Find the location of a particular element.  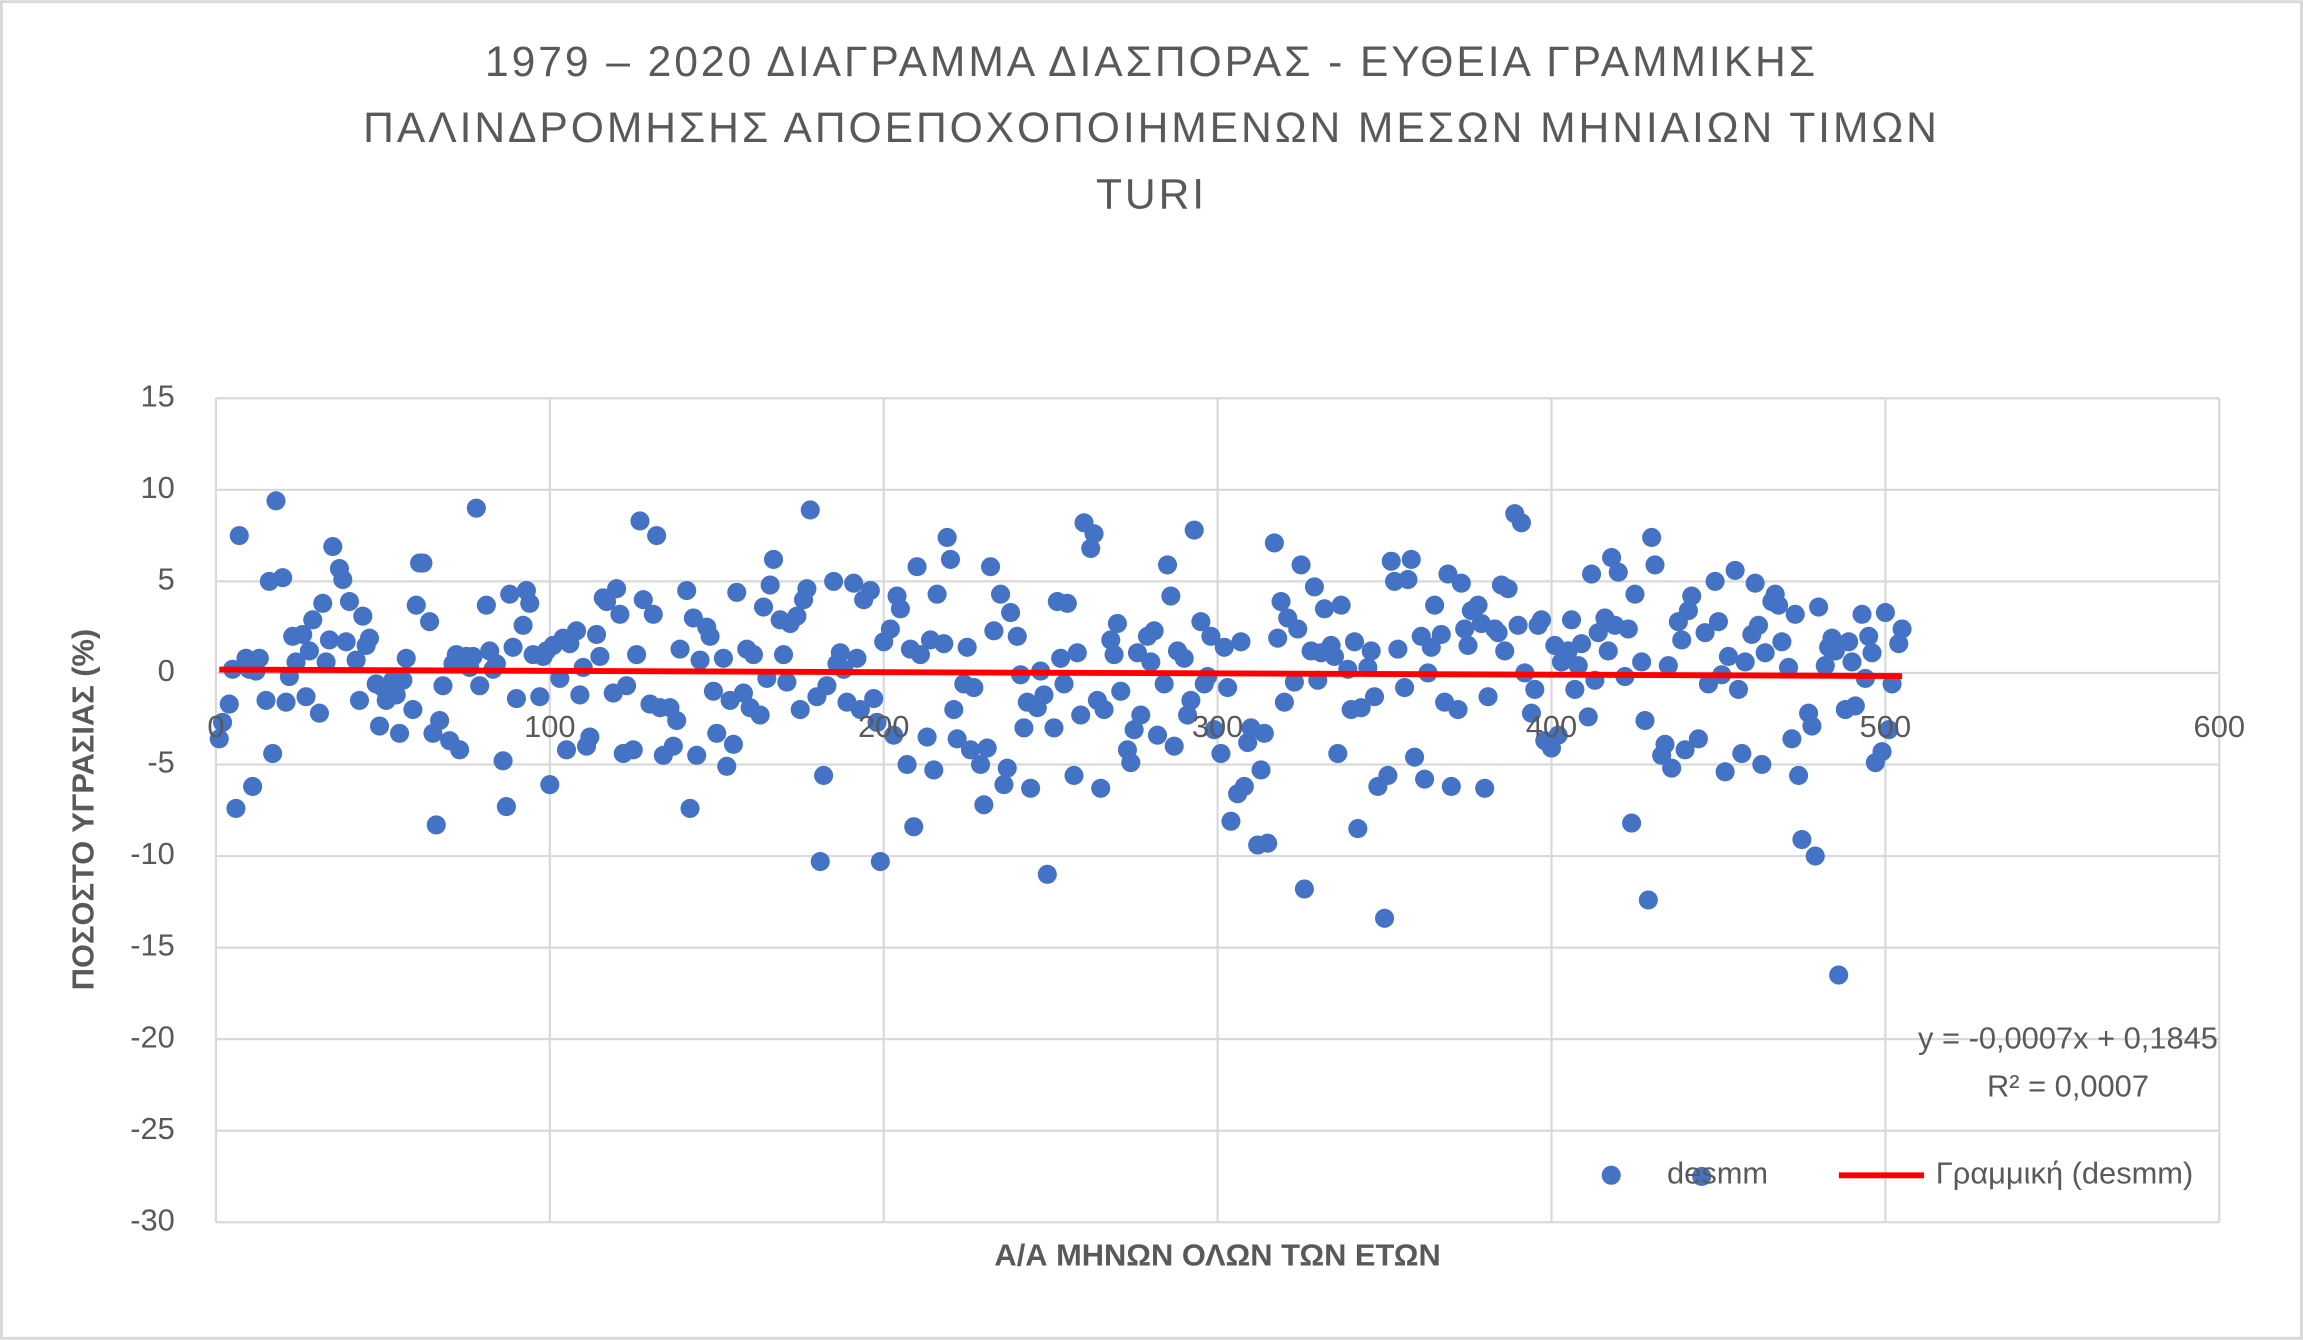

y-tick-label: 5 is located at coordinates (166, 579).